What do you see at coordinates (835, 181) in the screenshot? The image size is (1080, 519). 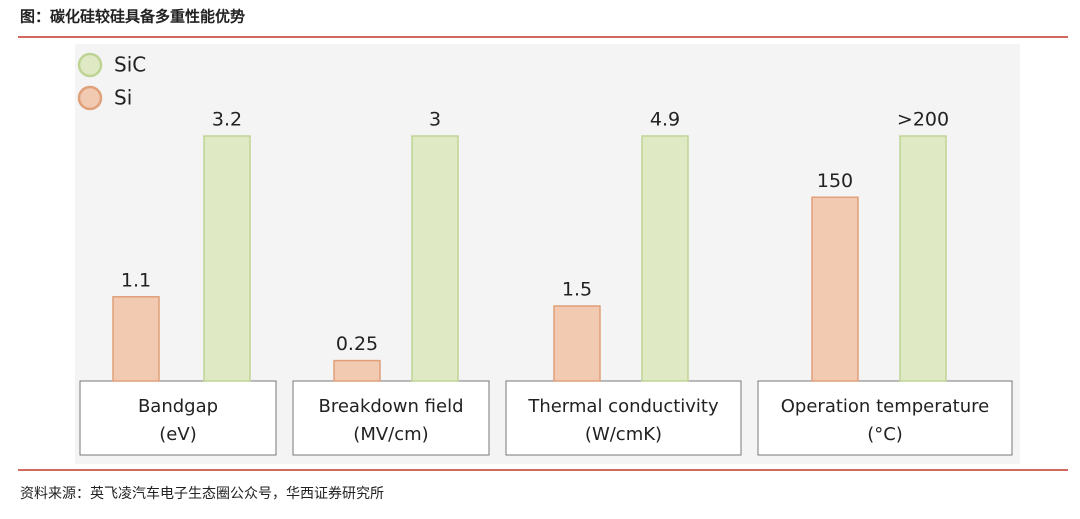 I see `value-label: 150` at bounding box center [835, 181].